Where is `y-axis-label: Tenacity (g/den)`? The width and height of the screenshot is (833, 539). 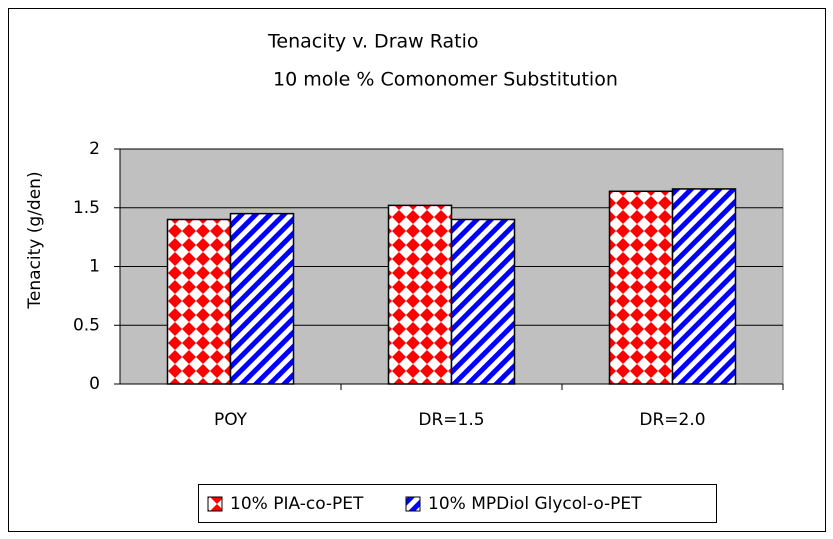 y-axis-label: Tenacity (g/den) is located at coordinates (35, 240).